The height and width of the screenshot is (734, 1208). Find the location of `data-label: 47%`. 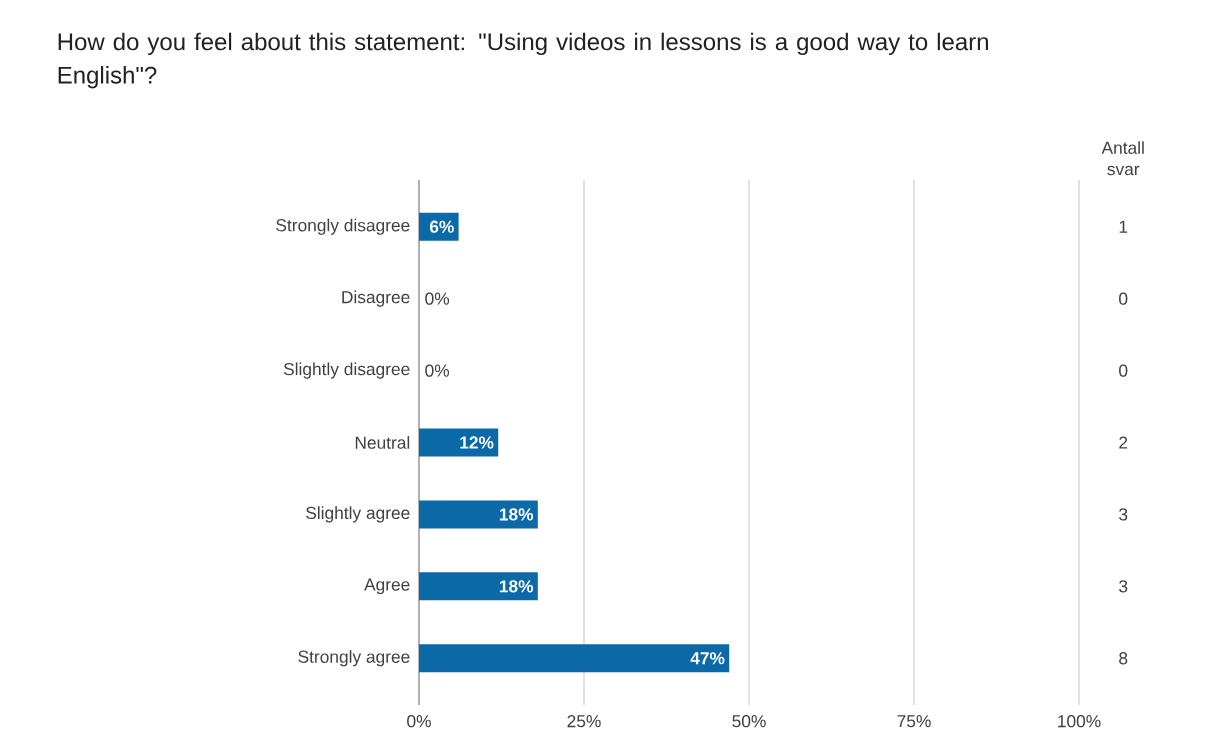

data-label: 47% is located at coordinates (707, 658).